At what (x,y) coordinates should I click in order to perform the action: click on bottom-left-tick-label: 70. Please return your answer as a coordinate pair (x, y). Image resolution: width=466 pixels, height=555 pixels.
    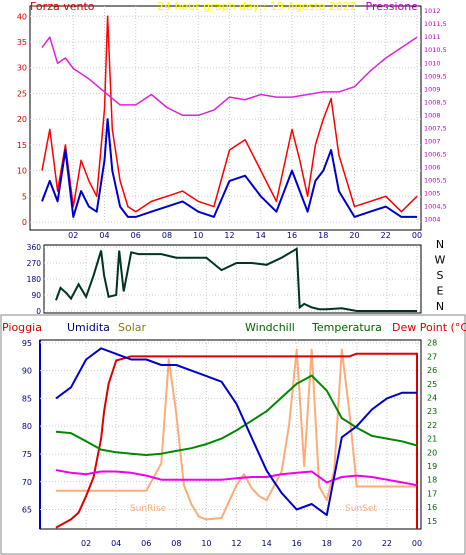
    Looking at the image, I should click on (27, 482).